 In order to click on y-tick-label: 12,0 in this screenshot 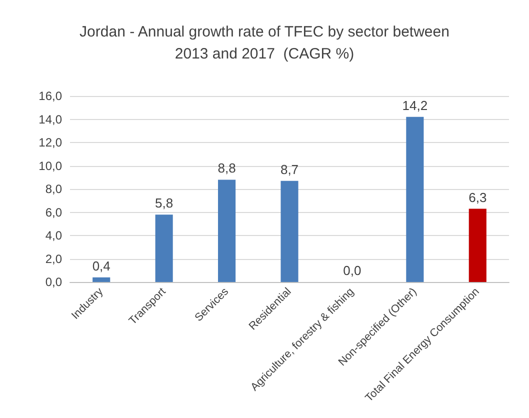, I will do `click(50, 143)`.